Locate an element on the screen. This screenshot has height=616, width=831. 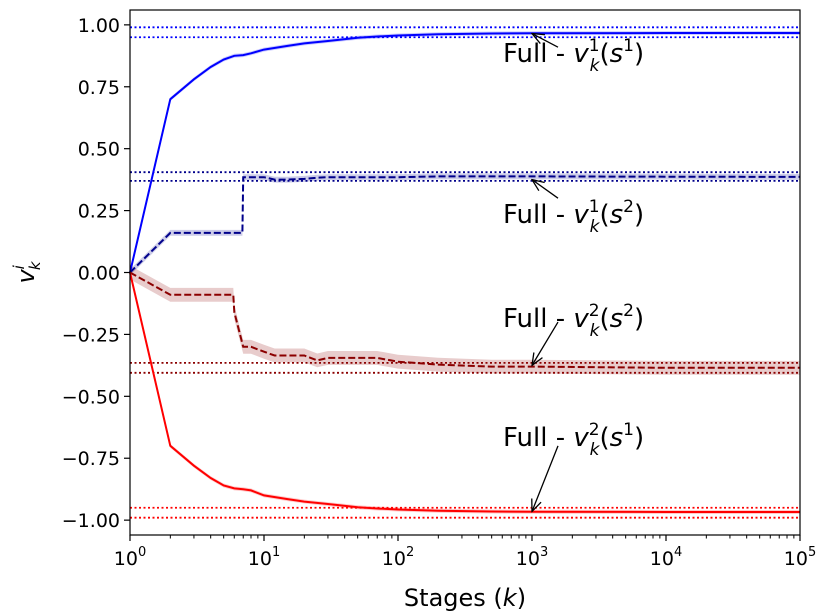
y-tick-label-7: −0.50 is located at coordinates (91, 397).